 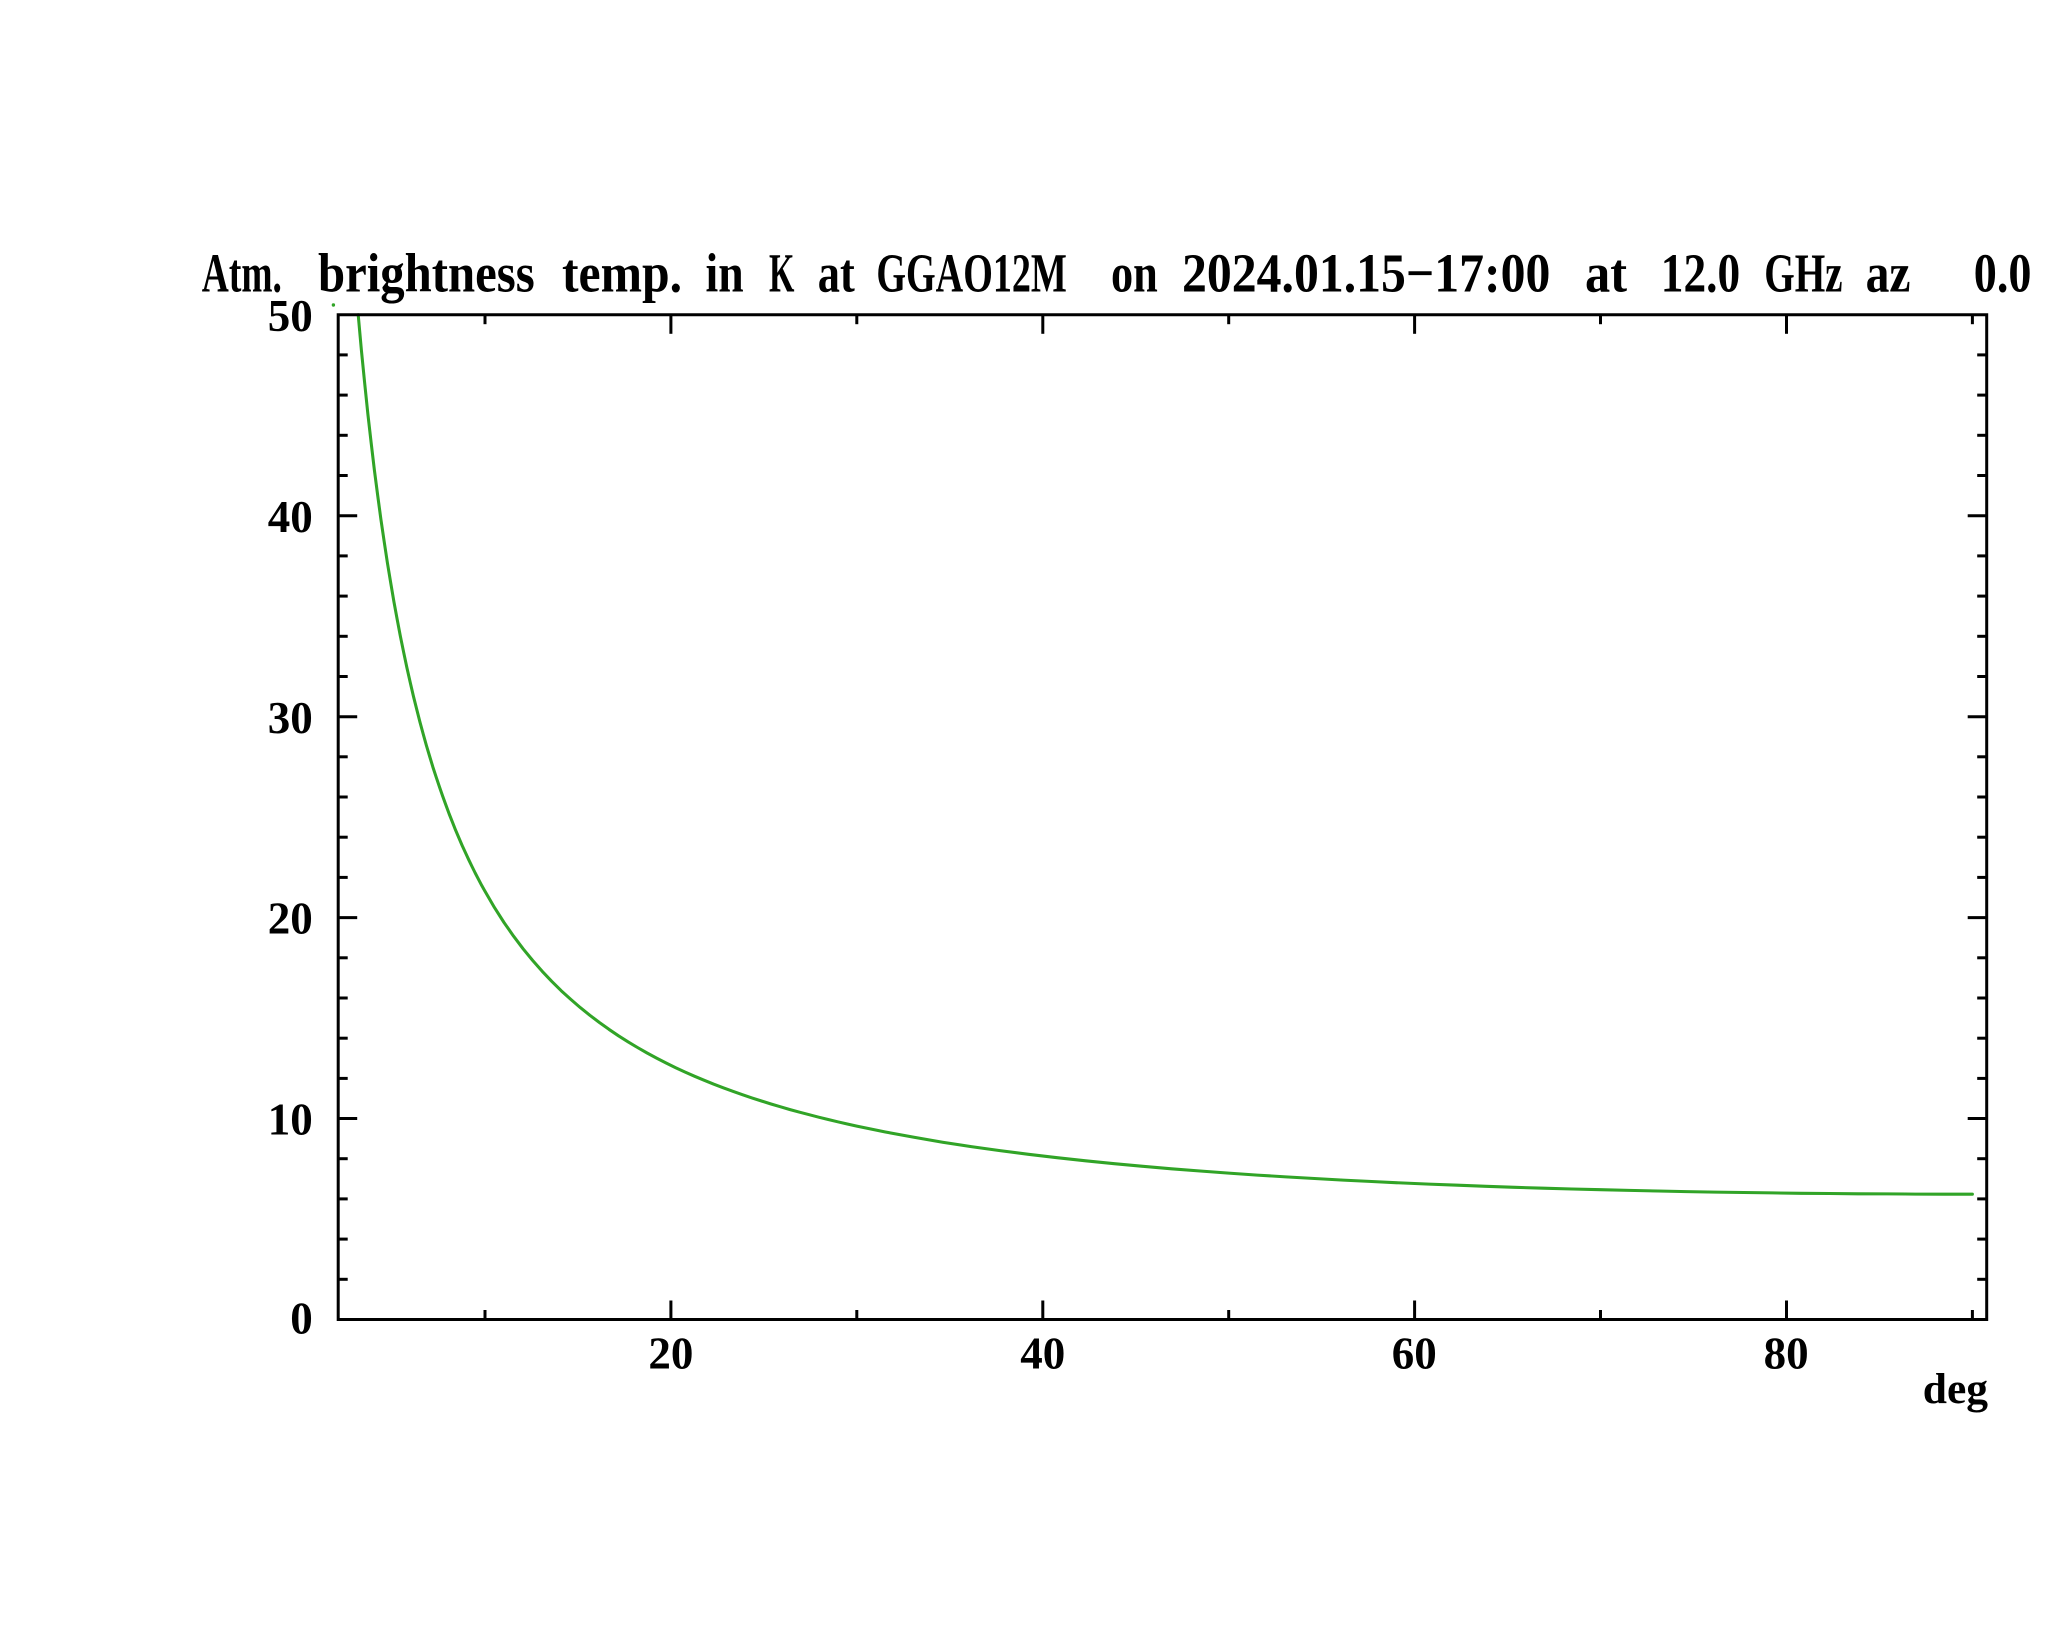 What do you see at coordinates (242, 273) in the screenshot?
I see `svg-text: Atm.` at bounding box center [242, 273].